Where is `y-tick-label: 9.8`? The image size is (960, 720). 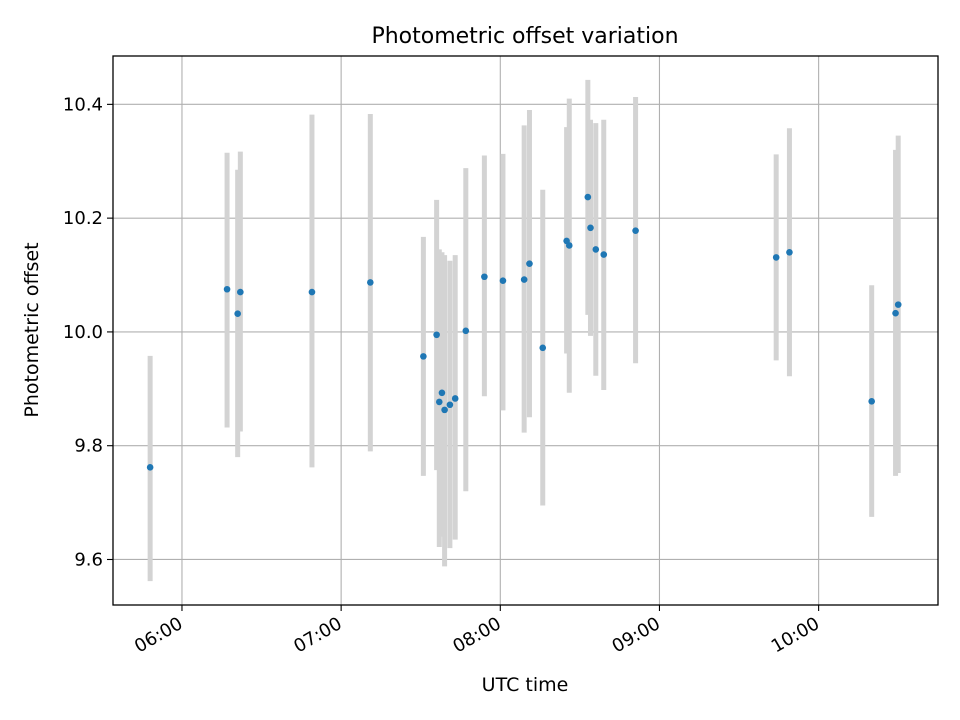
y-tick-label: 9.8 is located at coordinates (88, 446).